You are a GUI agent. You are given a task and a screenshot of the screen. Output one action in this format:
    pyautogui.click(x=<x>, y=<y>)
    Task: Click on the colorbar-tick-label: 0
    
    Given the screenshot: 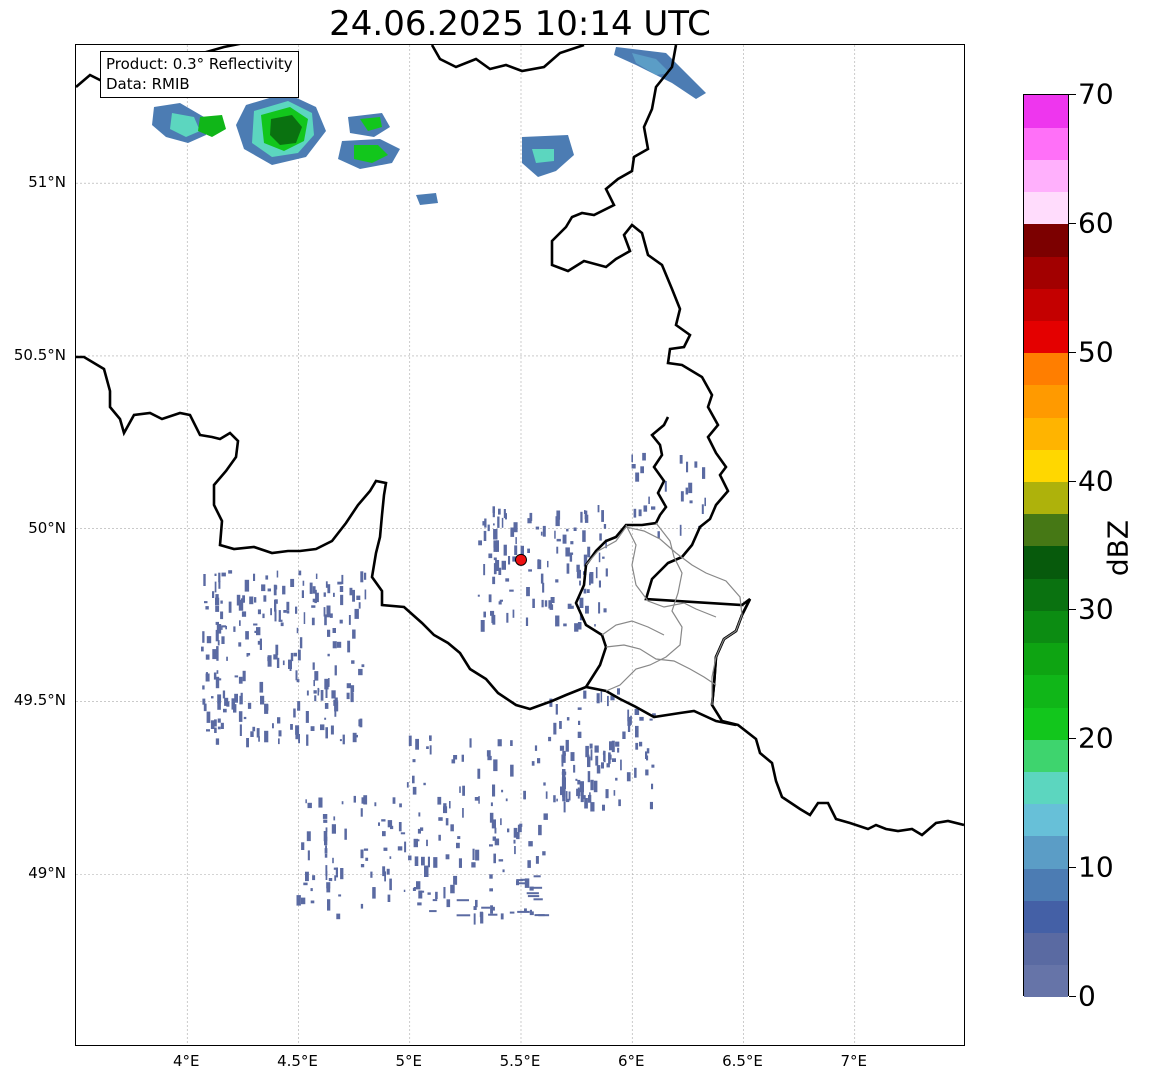 What is the action you would take?
    pyautogui.click(x=1087, y=996)
    